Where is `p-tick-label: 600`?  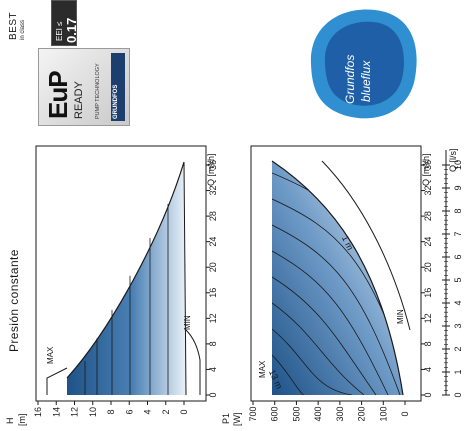
p-tick-label: 600 is located at coordinates (275, 413).